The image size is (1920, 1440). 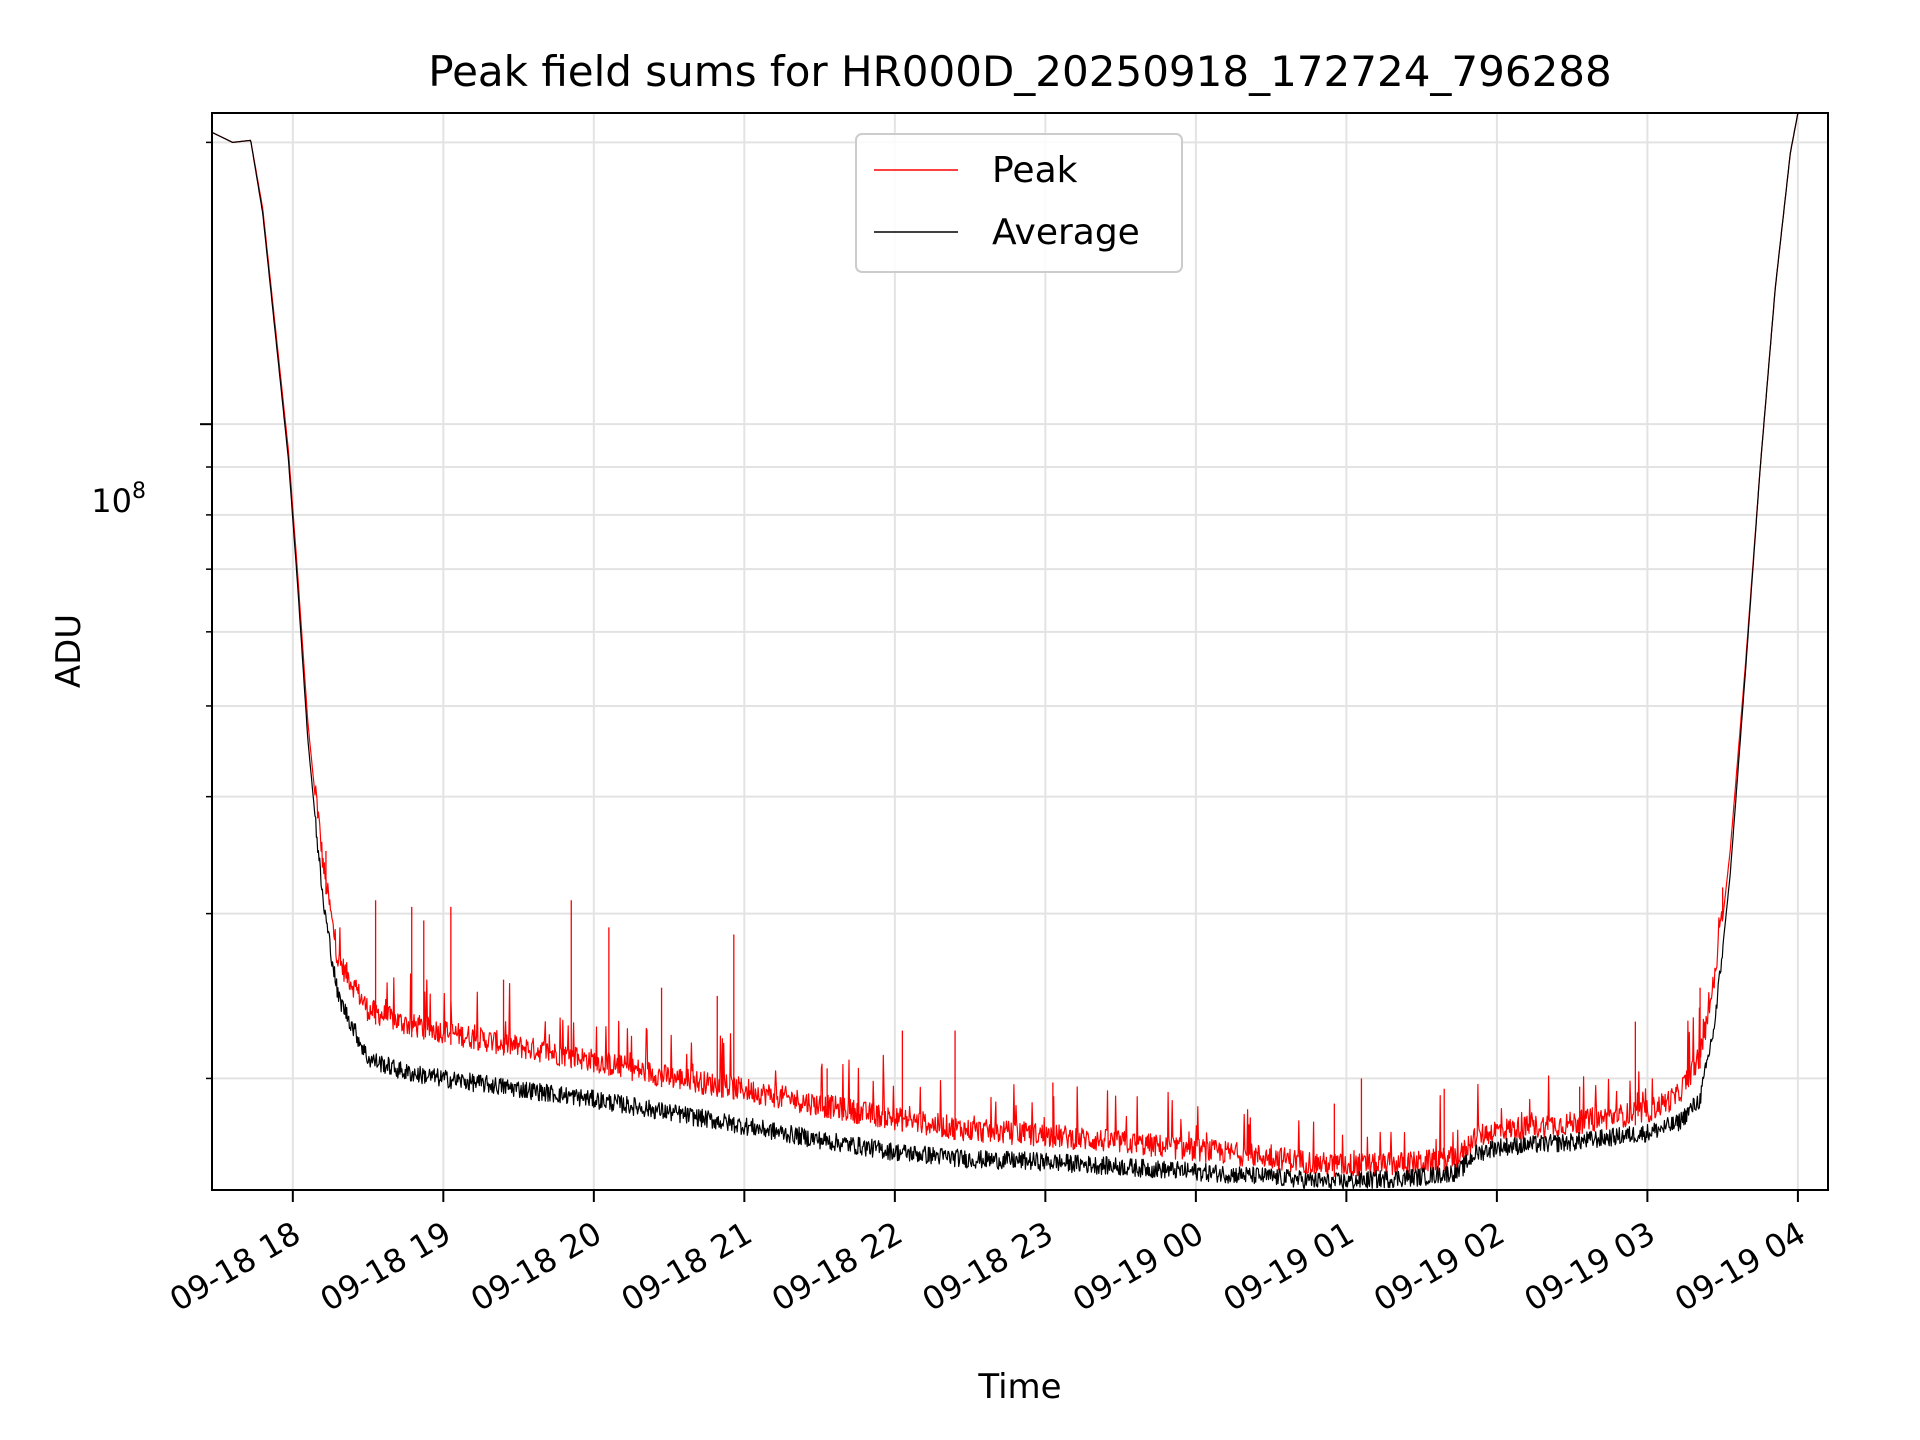 I want to click on legend: Peak Average, so click(x=1019, y=203).